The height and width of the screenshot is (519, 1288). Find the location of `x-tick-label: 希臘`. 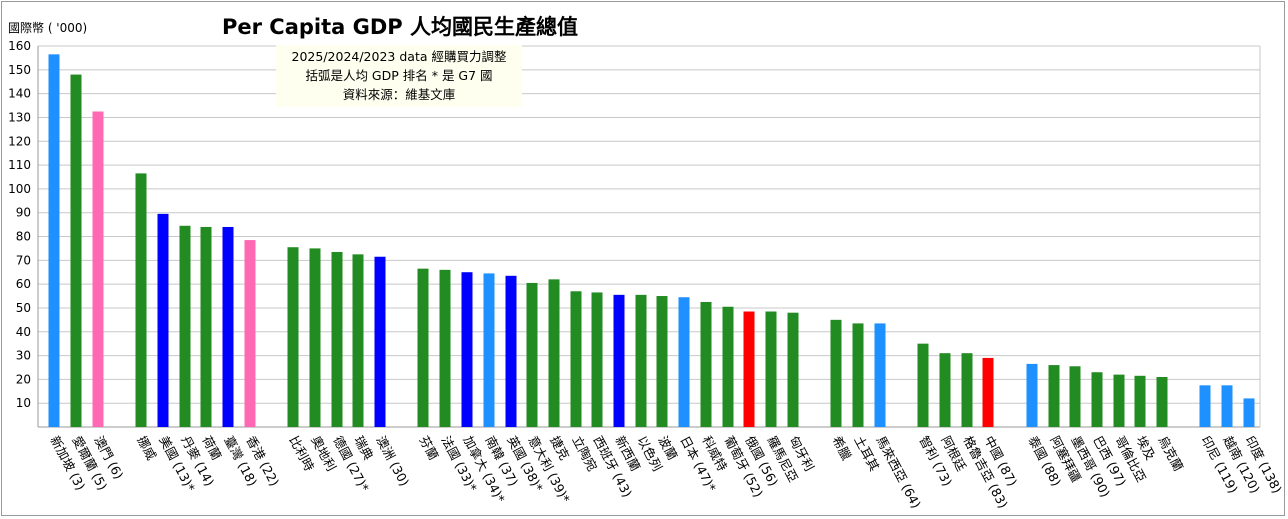

x-tick-label: 希臘 is located at coordinates (841, 448).